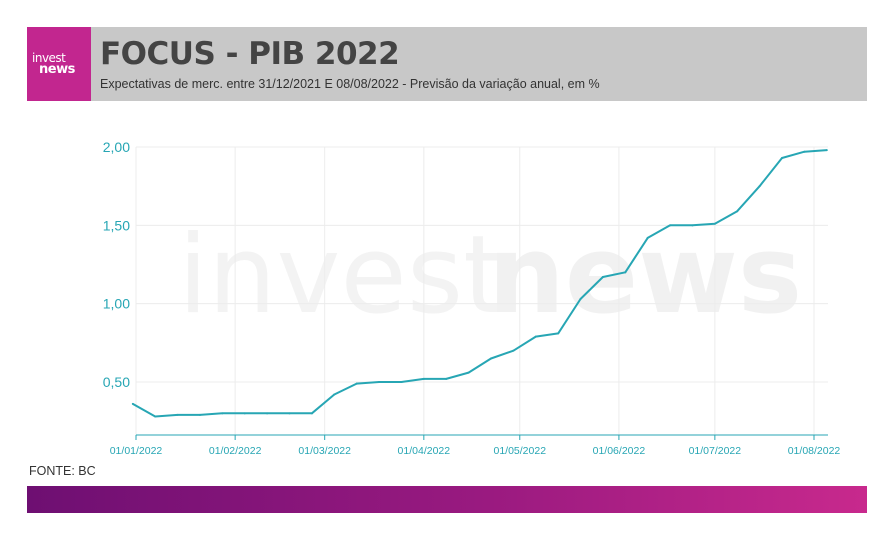 The image size is (895, 540). I want to click on x-tick-label-2: 01/03/2022, so click(324, 451).